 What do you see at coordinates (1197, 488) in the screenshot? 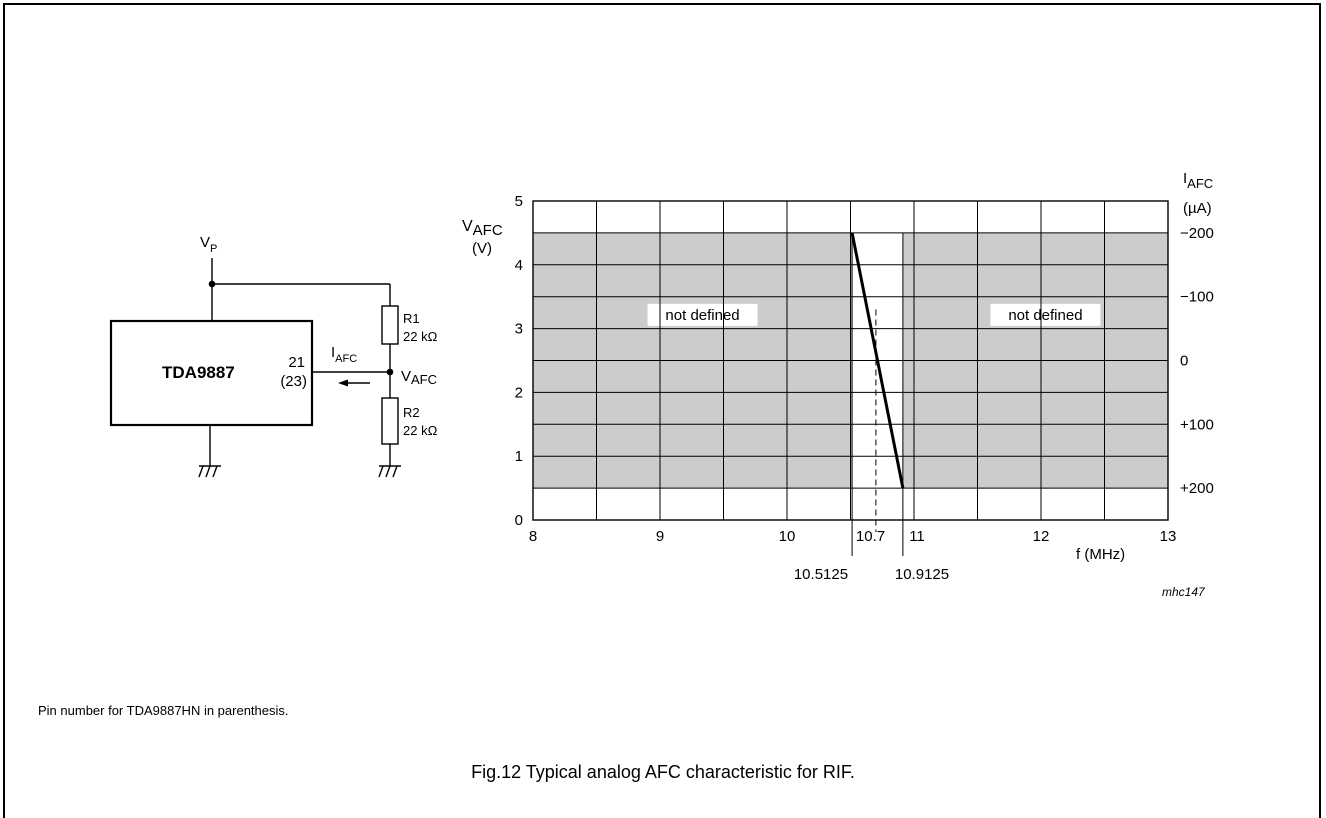
I see `y2-tick-label: +200` at bounding box center [1197, 488].